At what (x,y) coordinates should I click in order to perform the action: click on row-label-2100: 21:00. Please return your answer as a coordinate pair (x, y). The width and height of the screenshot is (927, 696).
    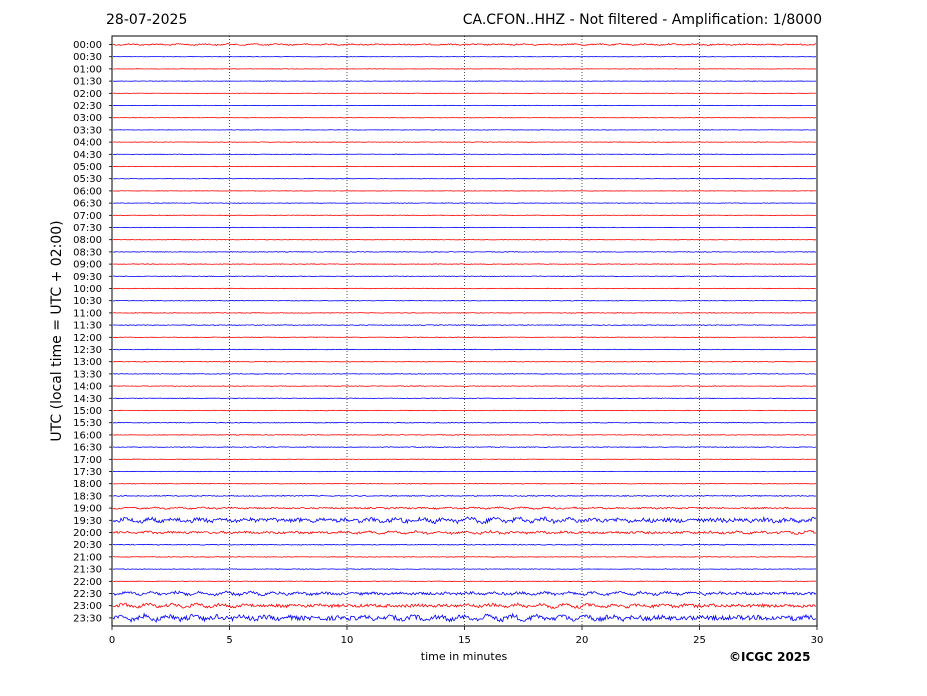
    Looking at the image, I should click on (87, 557).